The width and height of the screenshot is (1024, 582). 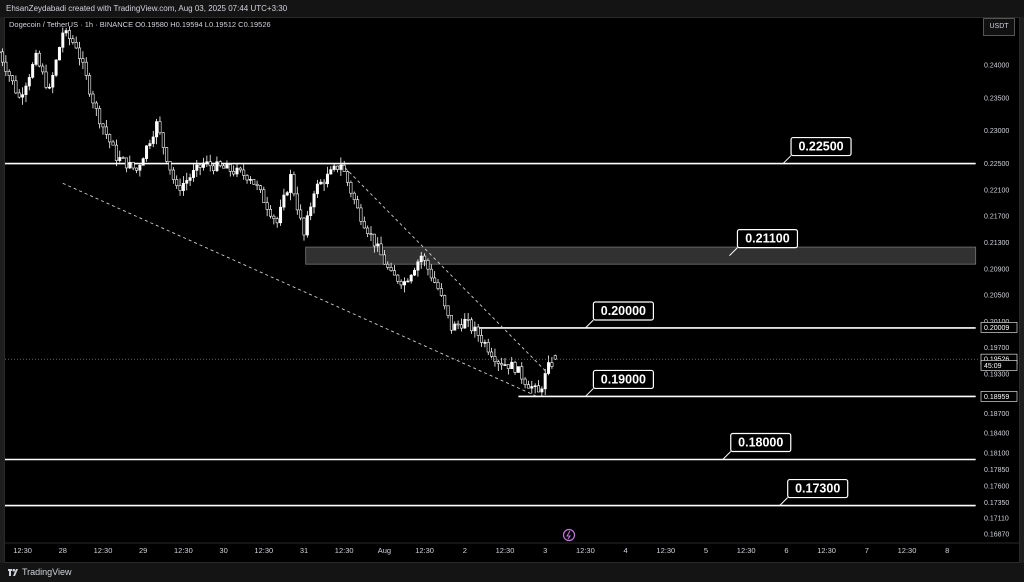 What do you see at coordinates (996, 397) in the screenshot?
I see `price-marker-label: 0.18959` at bounding box center [996, 397].